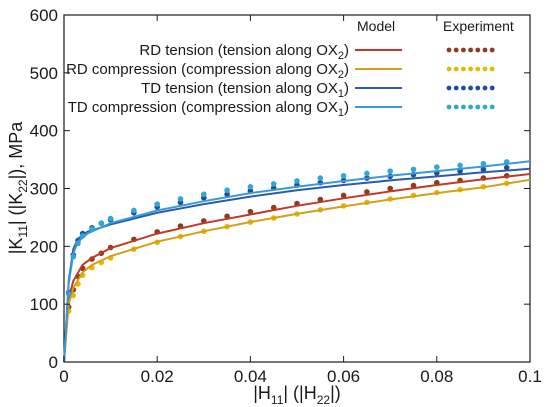  What do you see at coordinates (376, 26) in the screenshot?
I see `legend-header-model: Model` at bounding box center [376, 26].